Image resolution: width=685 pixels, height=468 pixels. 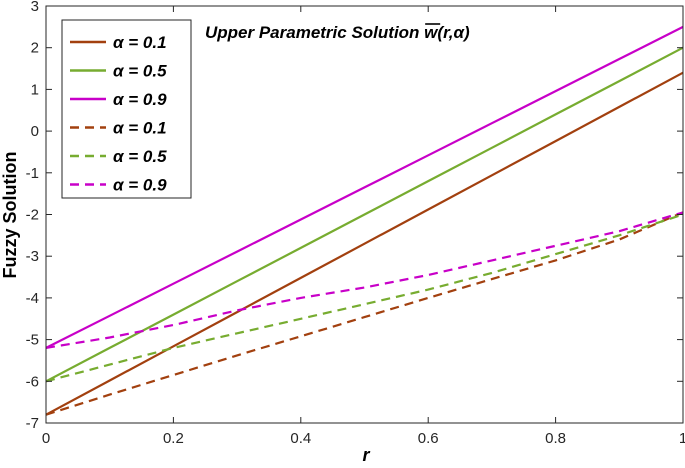 What do you see at coordinates (35, 131) in the screenshot?
I see `y-tick-label: 0` at bounding box center [35, 131].